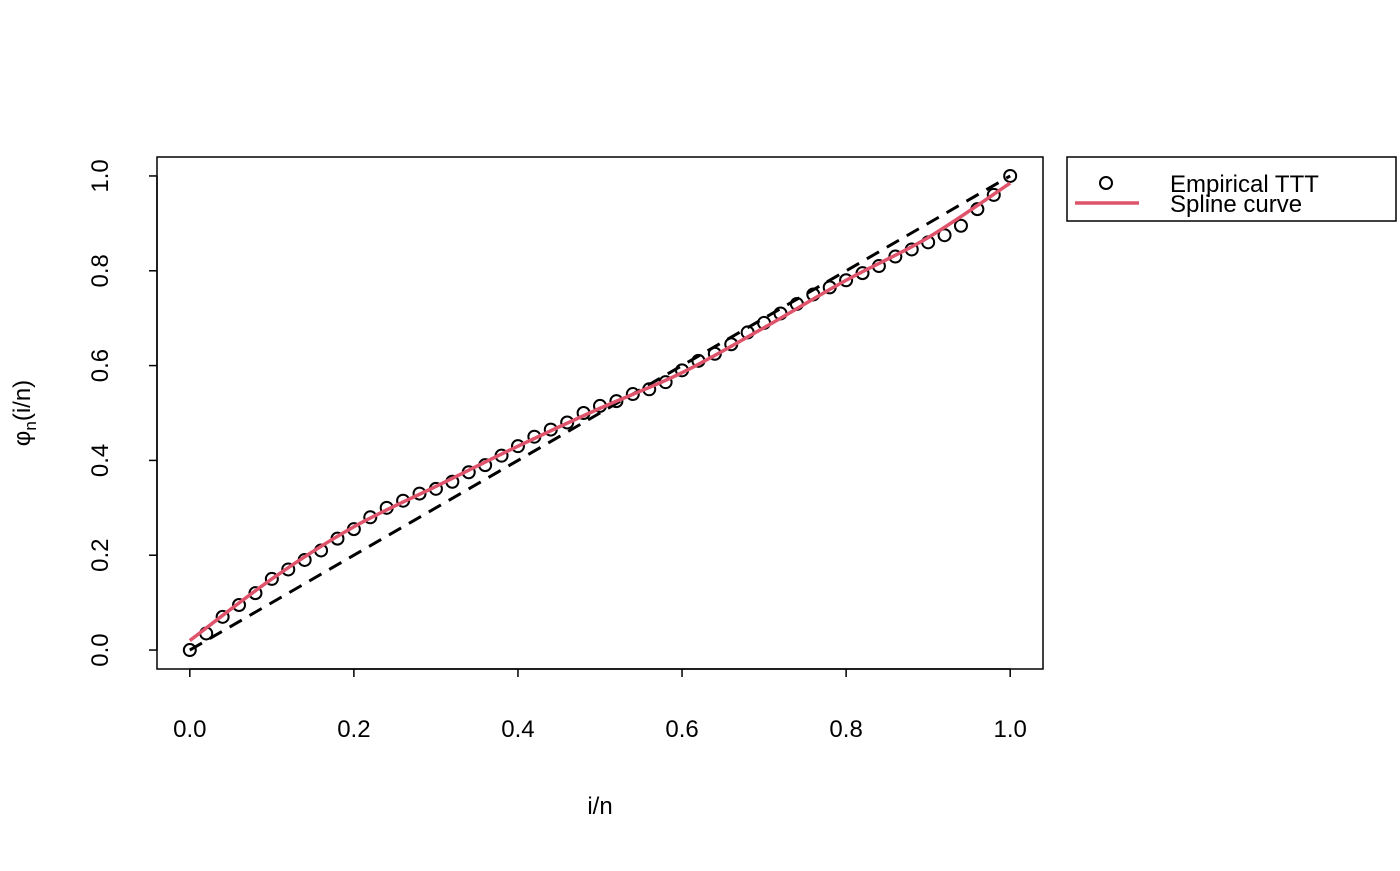 This screenshot has width=1400, height=871. What do you see at coordinates (22, 439) in the screenshot?
I see `y-label-base: φ` at bounding box center [22, 439].